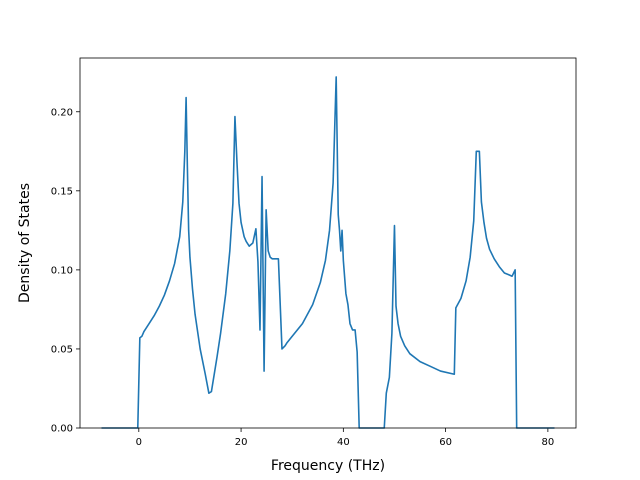 Image resolution: width=640 pixels, height=480 pixels. I want to click on y-tick-label: 0.00, so click(62, 429).